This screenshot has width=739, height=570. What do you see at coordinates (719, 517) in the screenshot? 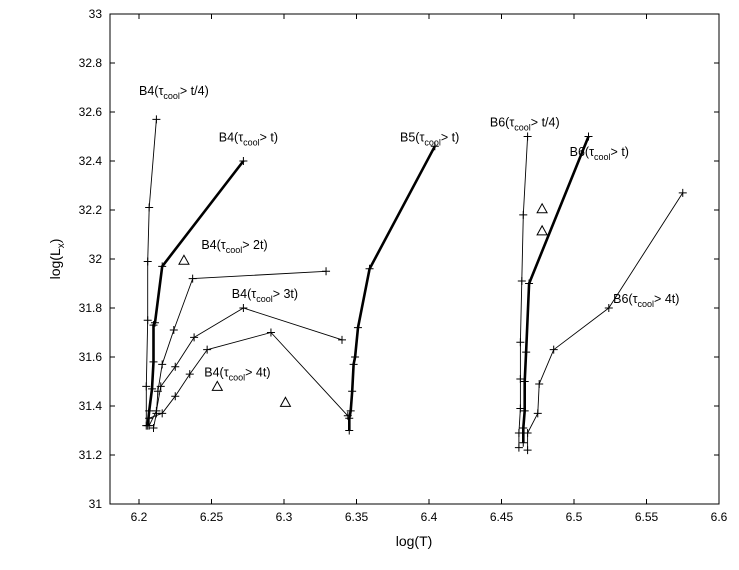
I see `x-tick-label: 6.6` at bounding box center [719, 517].